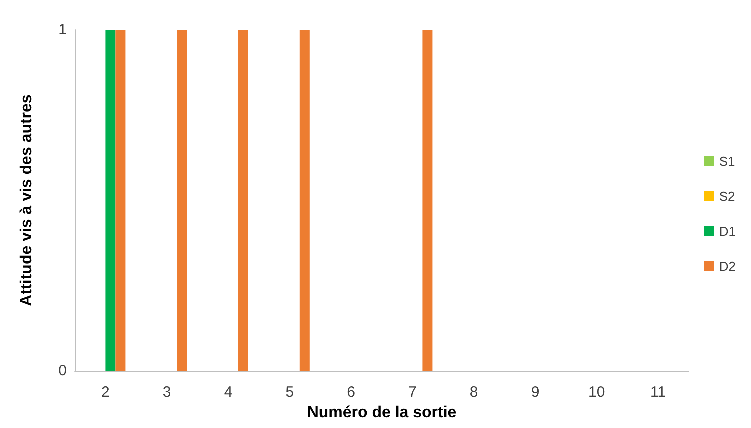 Image resolution: width=751 pixels, height=428 pixels. Describe the element at coordinates (62, 30) in the screenshot. I see `y-tick-label: 1` at that location.